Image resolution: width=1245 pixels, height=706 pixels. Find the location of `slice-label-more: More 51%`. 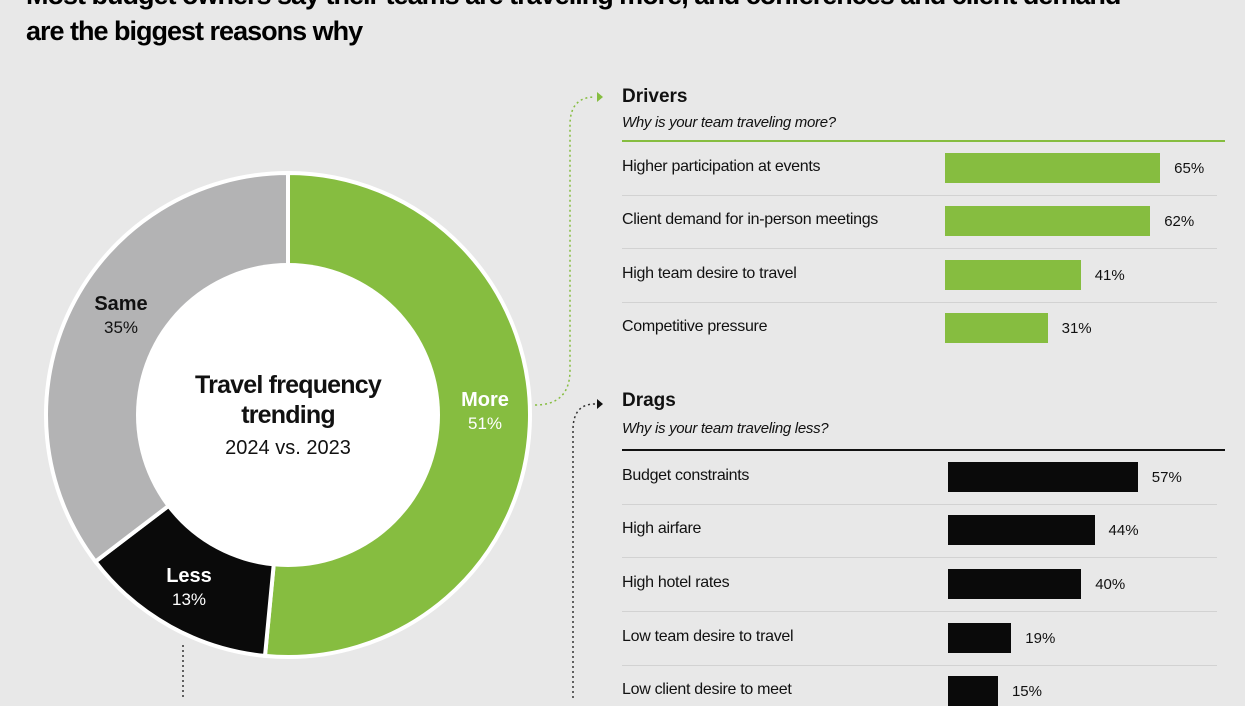

slice-label-more: More 51% is located at coordinates (485, 412).